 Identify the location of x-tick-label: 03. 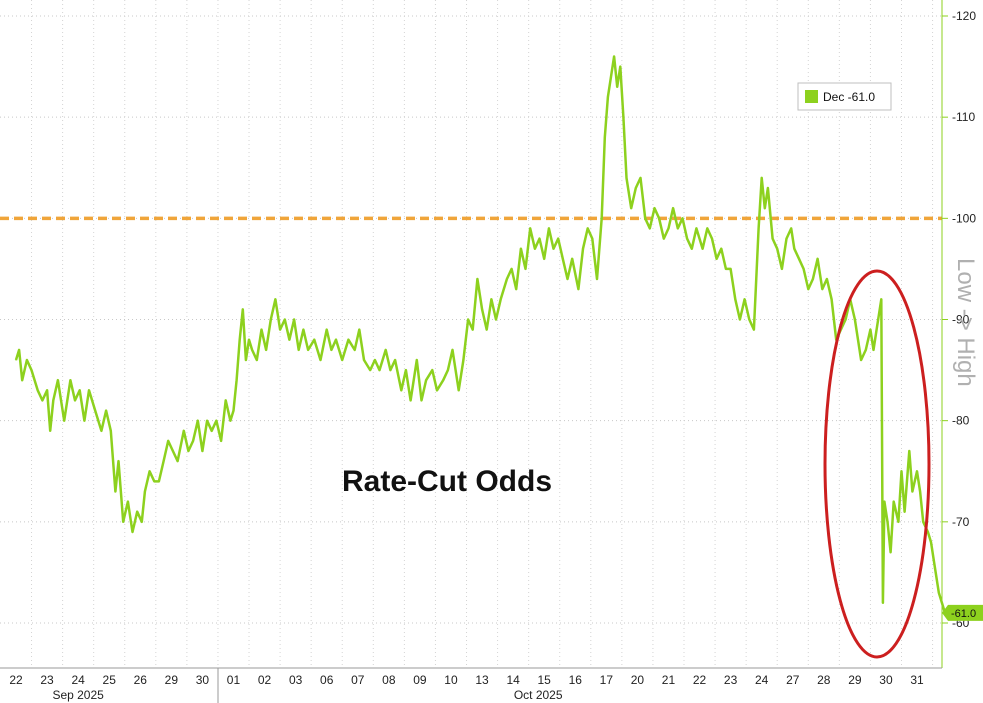
(296, 680).